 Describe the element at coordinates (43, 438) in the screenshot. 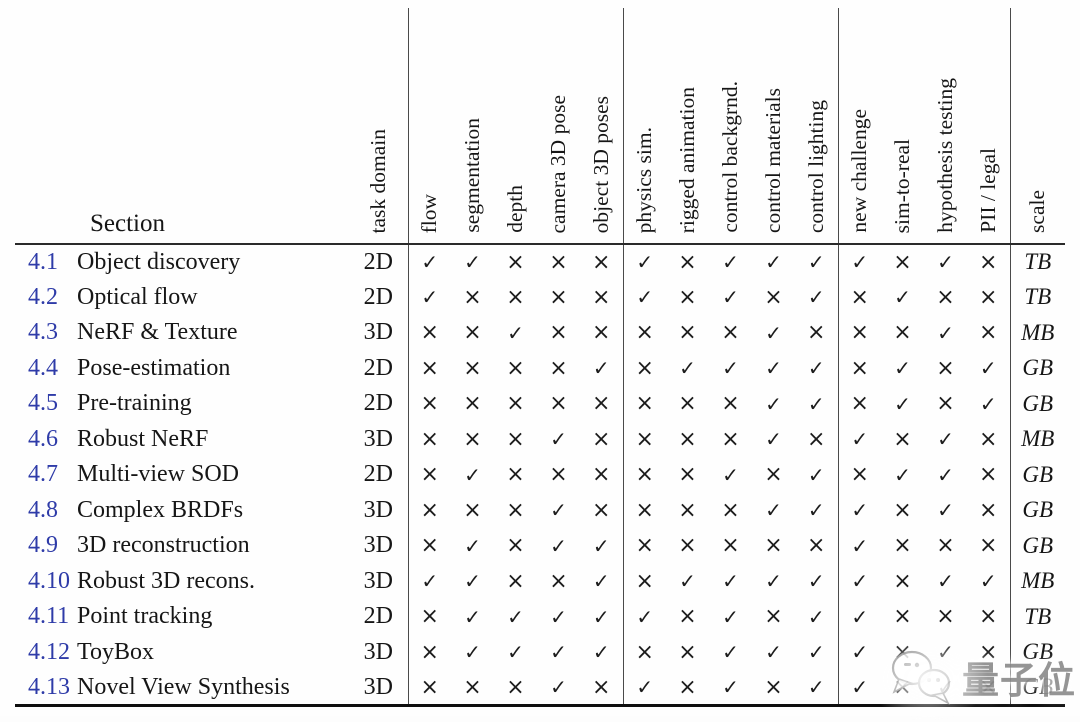

I see `section-number-link: 4.6` at that location.